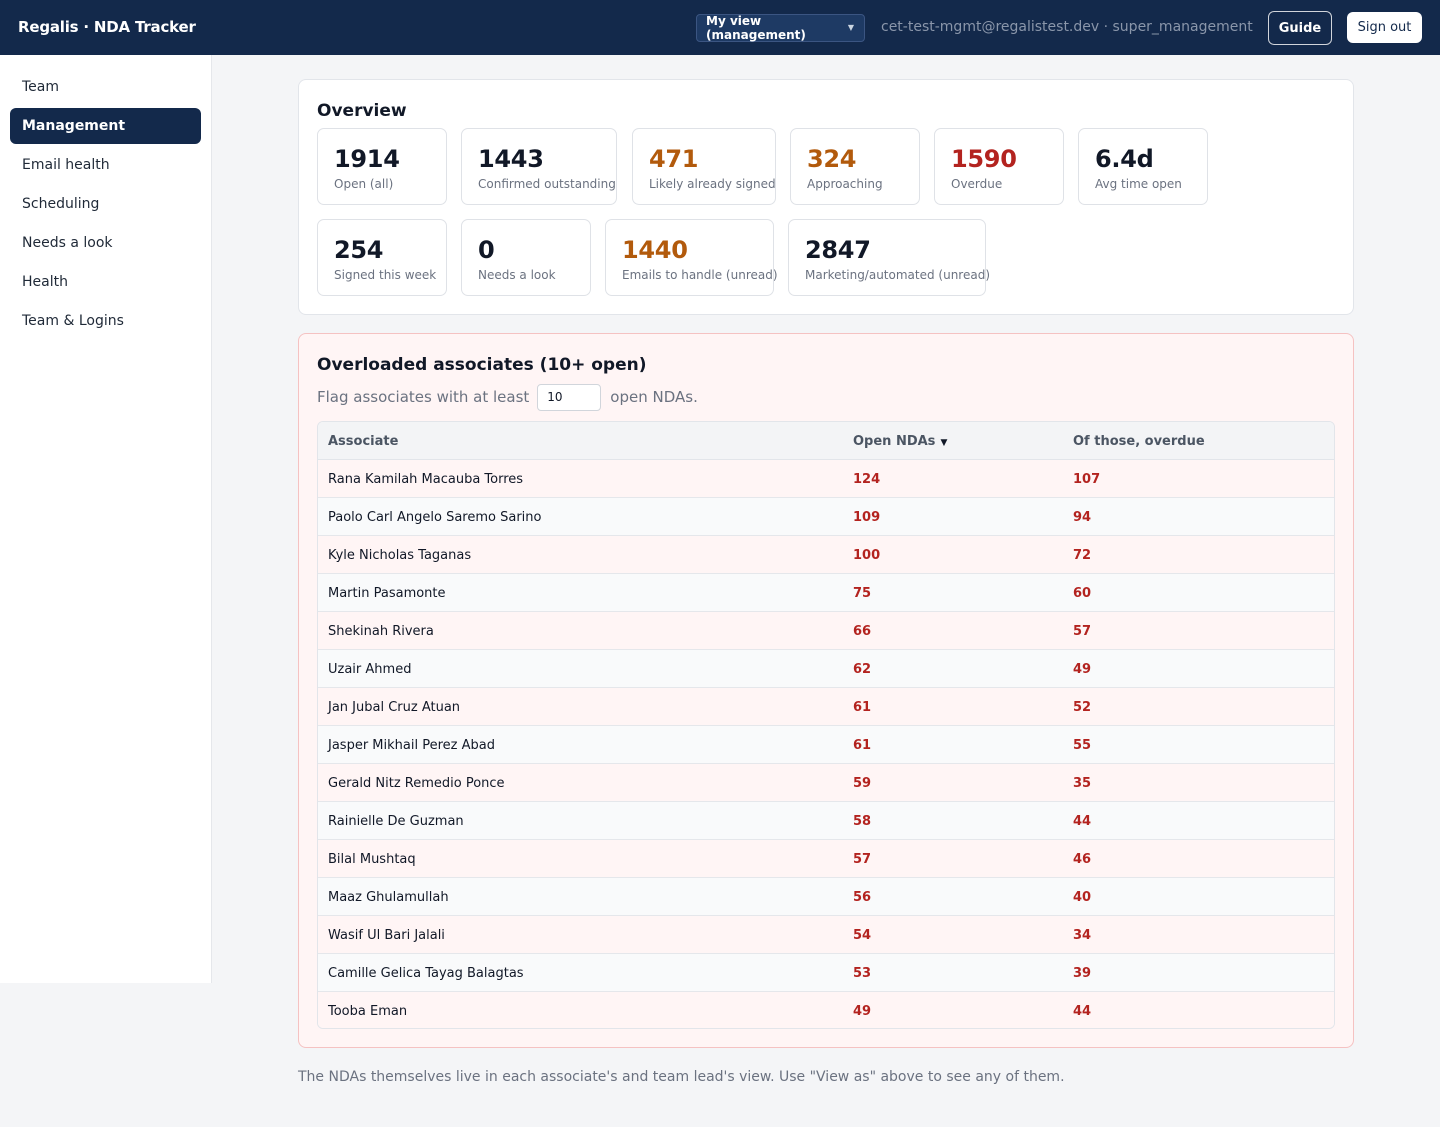 This screenshot has height=1127, width=1440. Describe the element at coordinates (367, 159) in the screenshot. I see `stat-value: 1914` at that location.